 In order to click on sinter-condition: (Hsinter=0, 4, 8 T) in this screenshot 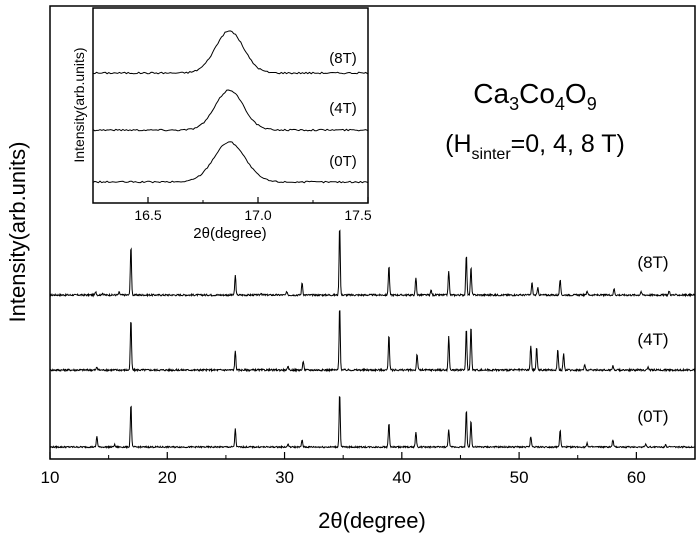, I will do `click(535, 146)`.